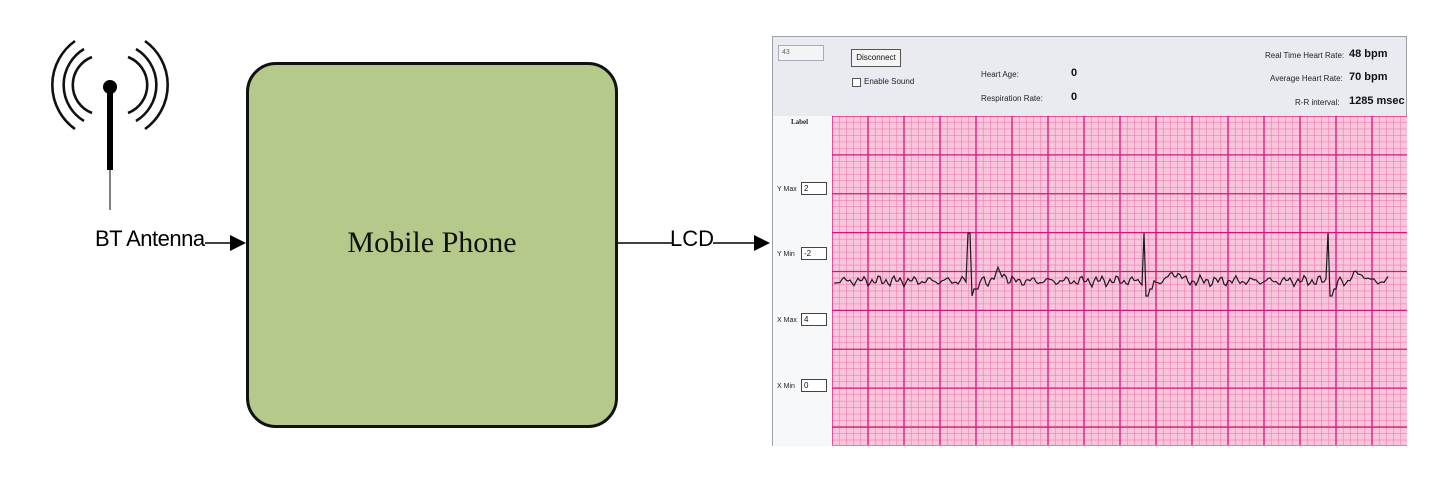 The height and width of the screenshot is (480, 1442). I want to click on ymin-field: -2, so click(814, 253).